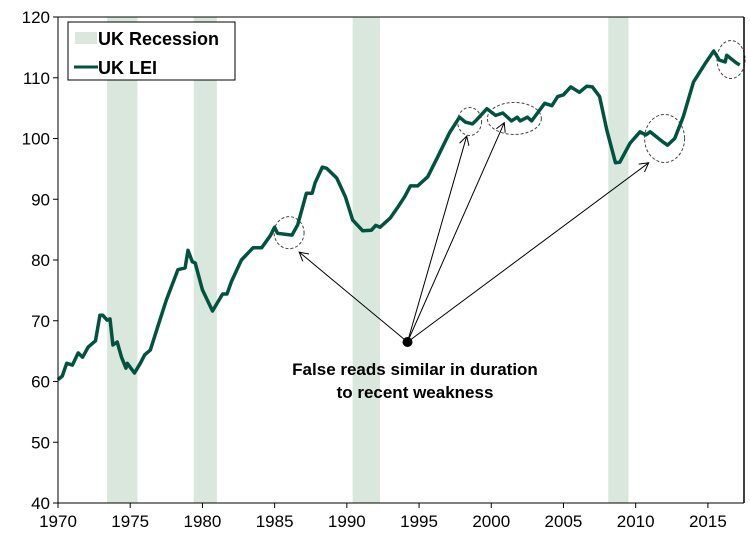 Image resolution: width=750 pixels, height=543 pixels. Describe the element at coordinates (40, 442) in the screenshot. I see `y-tick-label: 50` at that location.